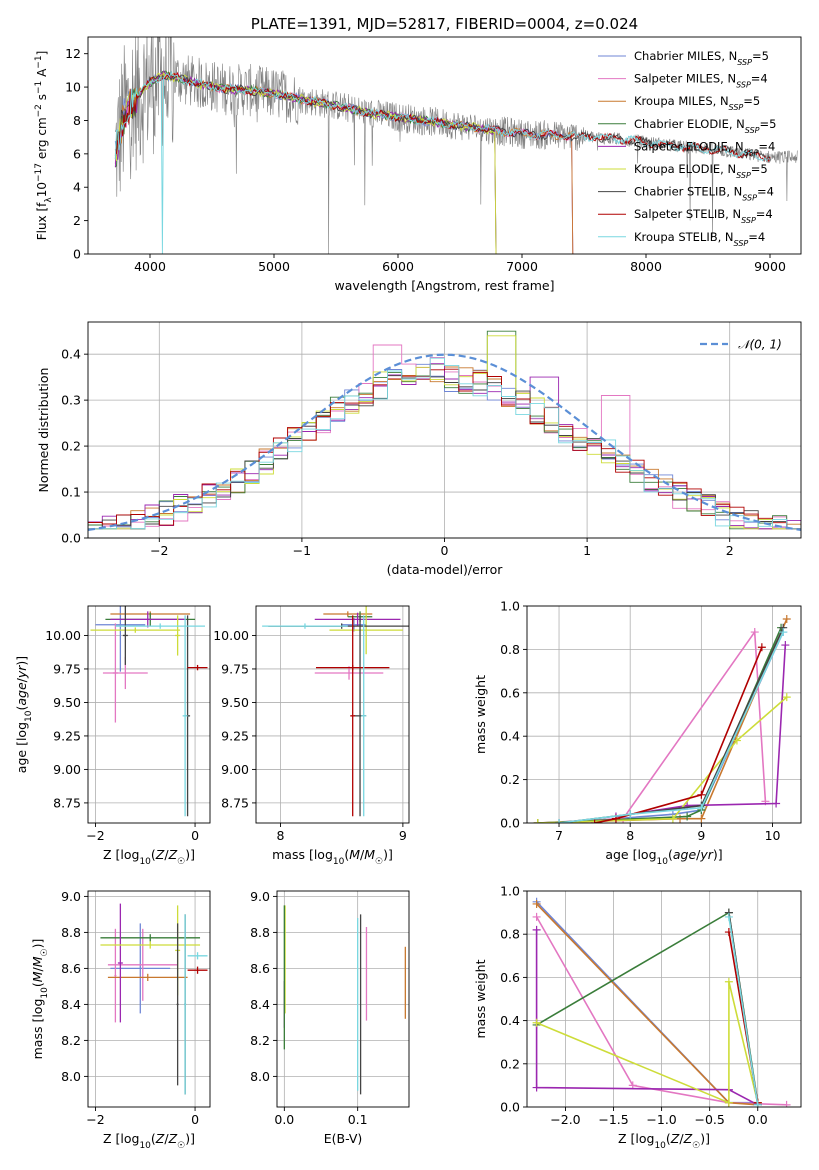 Image resolution: width=819 pixels, height=1170 pixels. I want to click on y-axis-label-part: erg cm, so click(42, 140).